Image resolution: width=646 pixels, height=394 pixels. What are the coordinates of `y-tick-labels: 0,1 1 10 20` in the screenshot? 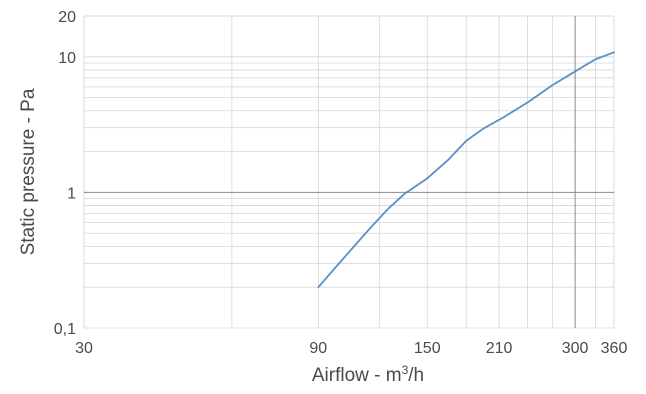 It's located at (65, 173).